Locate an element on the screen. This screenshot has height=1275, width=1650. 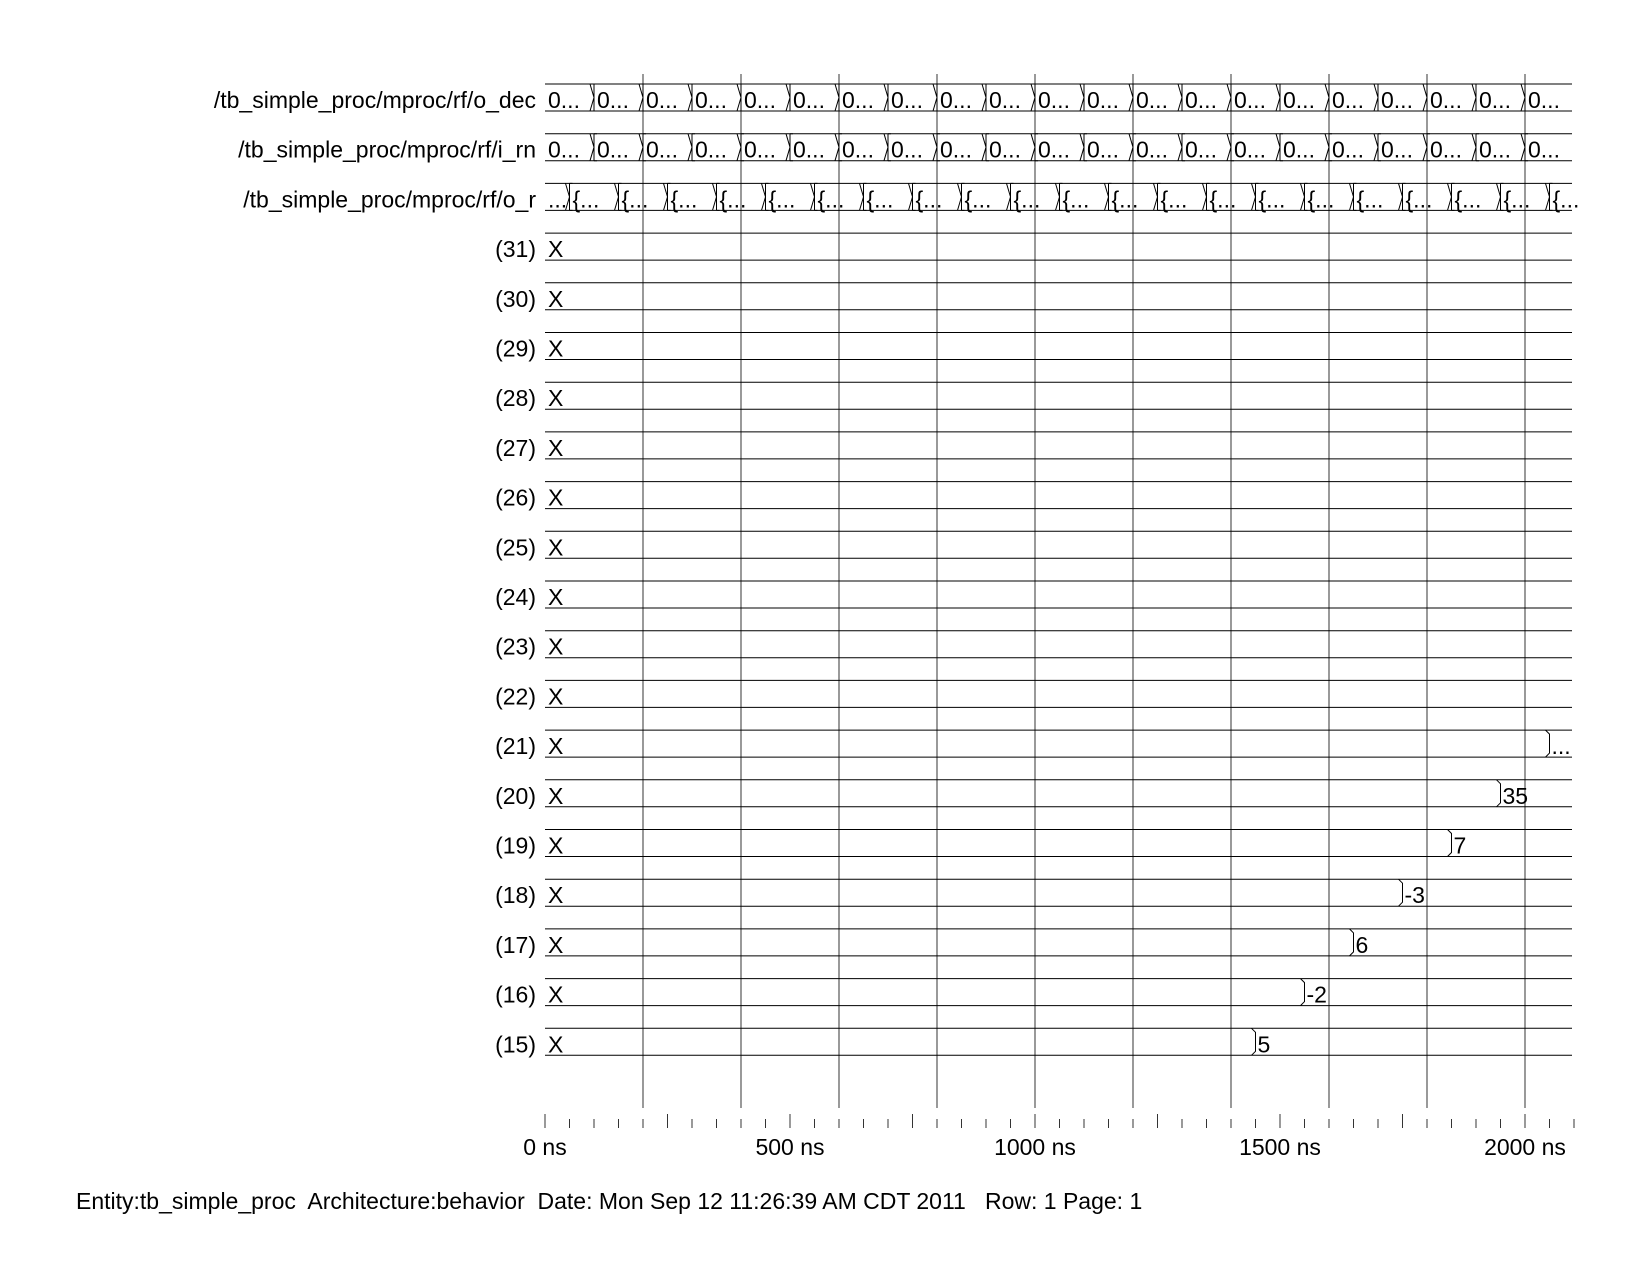
signal-name: /tb_simple_proc/mproc/rf/i_rn is located at coordinates (387, 150).